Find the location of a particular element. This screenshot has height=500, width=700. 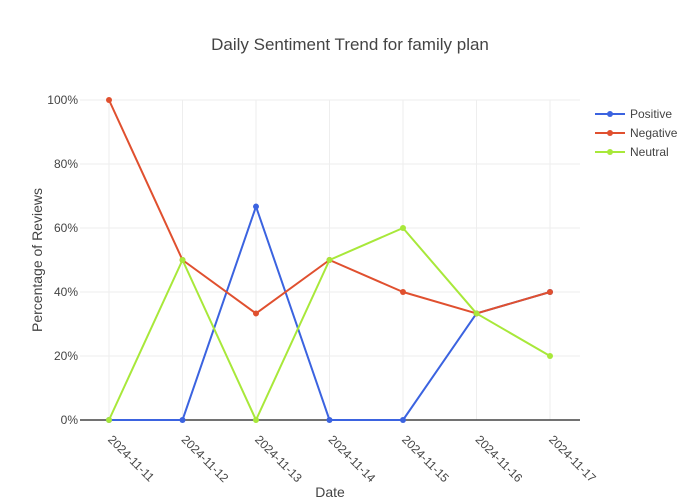

x-tick-label: 2024-11-13 is located at coordinates (278, 458).